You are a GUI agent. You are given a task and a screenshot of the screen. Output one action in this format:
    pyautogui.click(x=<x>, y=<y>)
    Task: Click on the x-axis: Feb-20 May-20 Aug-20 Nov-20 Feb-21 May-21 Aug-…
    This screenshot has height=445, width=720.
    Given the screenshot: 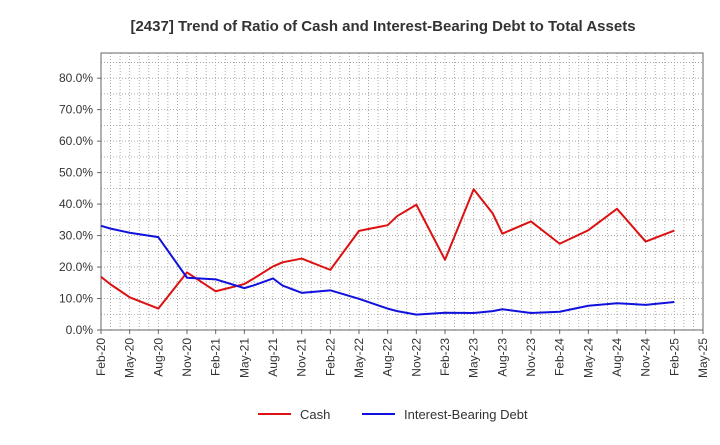 What is the action you would take?
    pyautogui.click(x=402, y=354)
    